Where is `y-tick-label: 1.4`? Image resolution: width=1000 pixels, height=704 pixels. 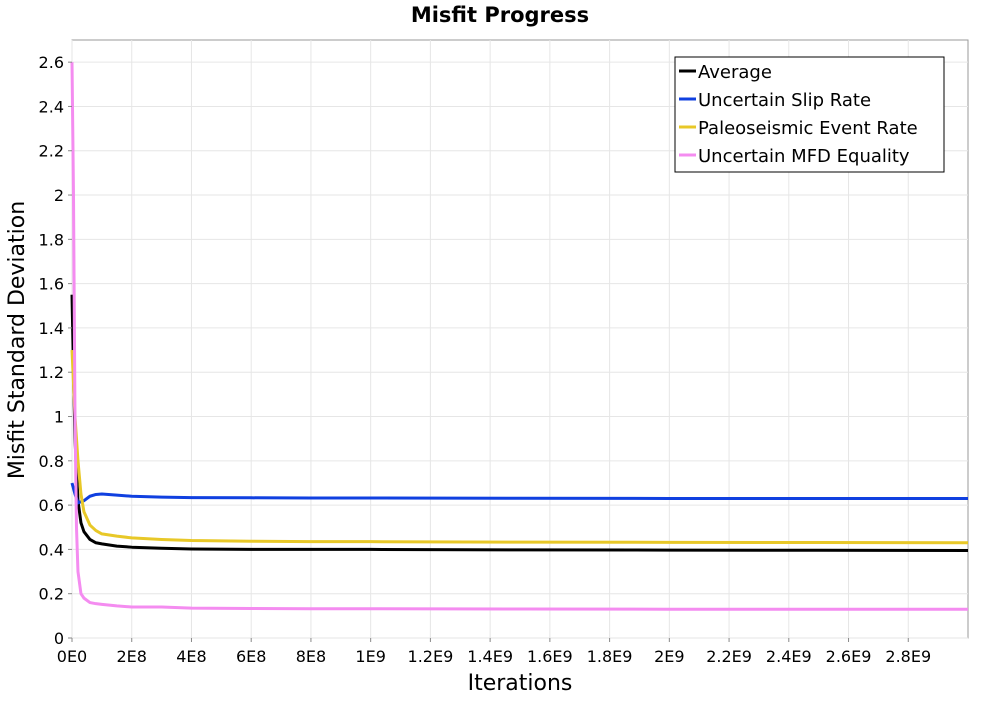 y-tick-label: 1.4 is located at coordinates (51, 328).